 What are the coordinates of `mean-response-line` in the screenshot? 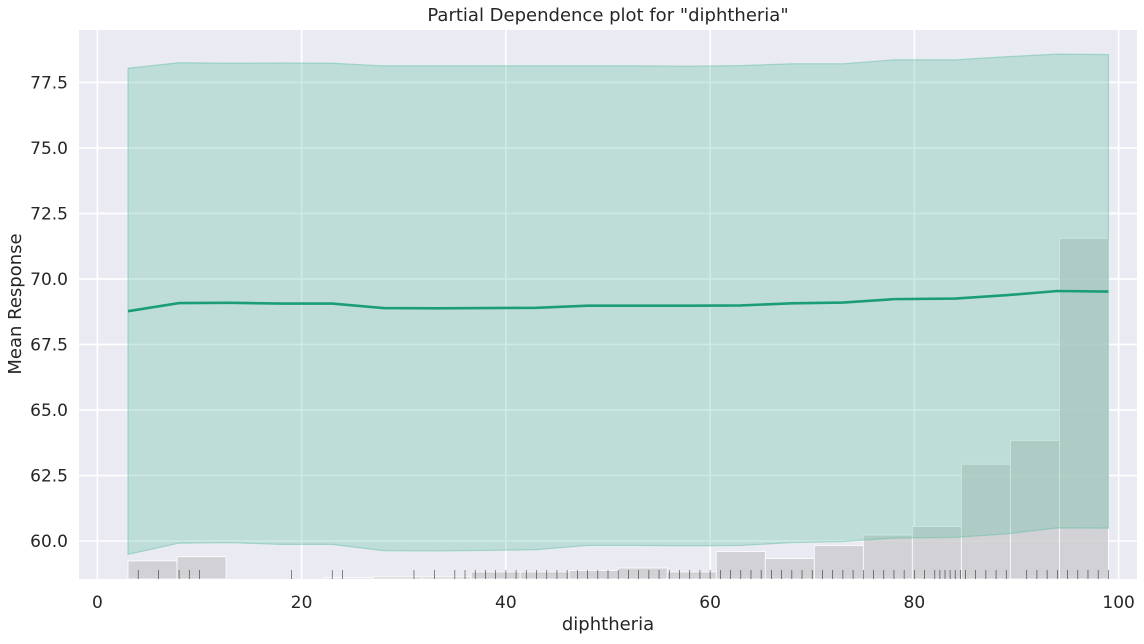 It's located at (618, 301).